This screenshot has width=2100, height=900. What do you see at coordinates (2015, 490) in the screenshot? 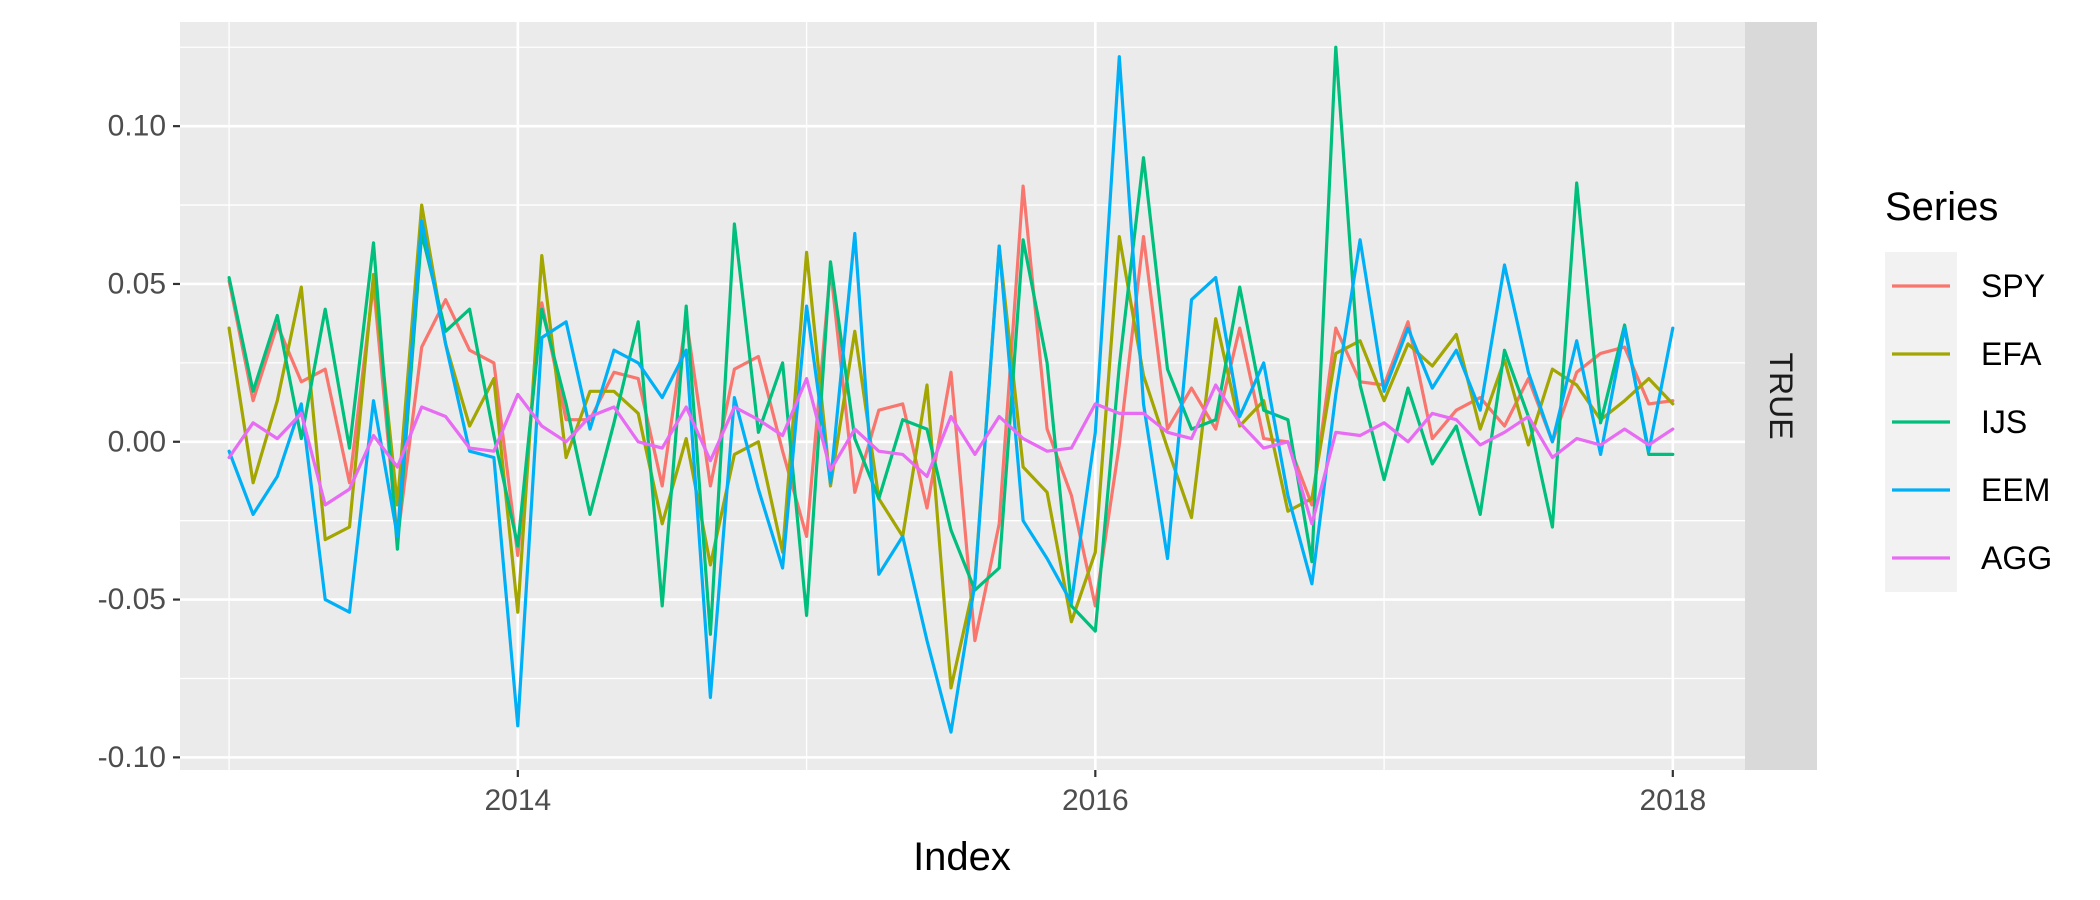
I see `legend-label-eem: EEM` at bounding box center [2015, 490].